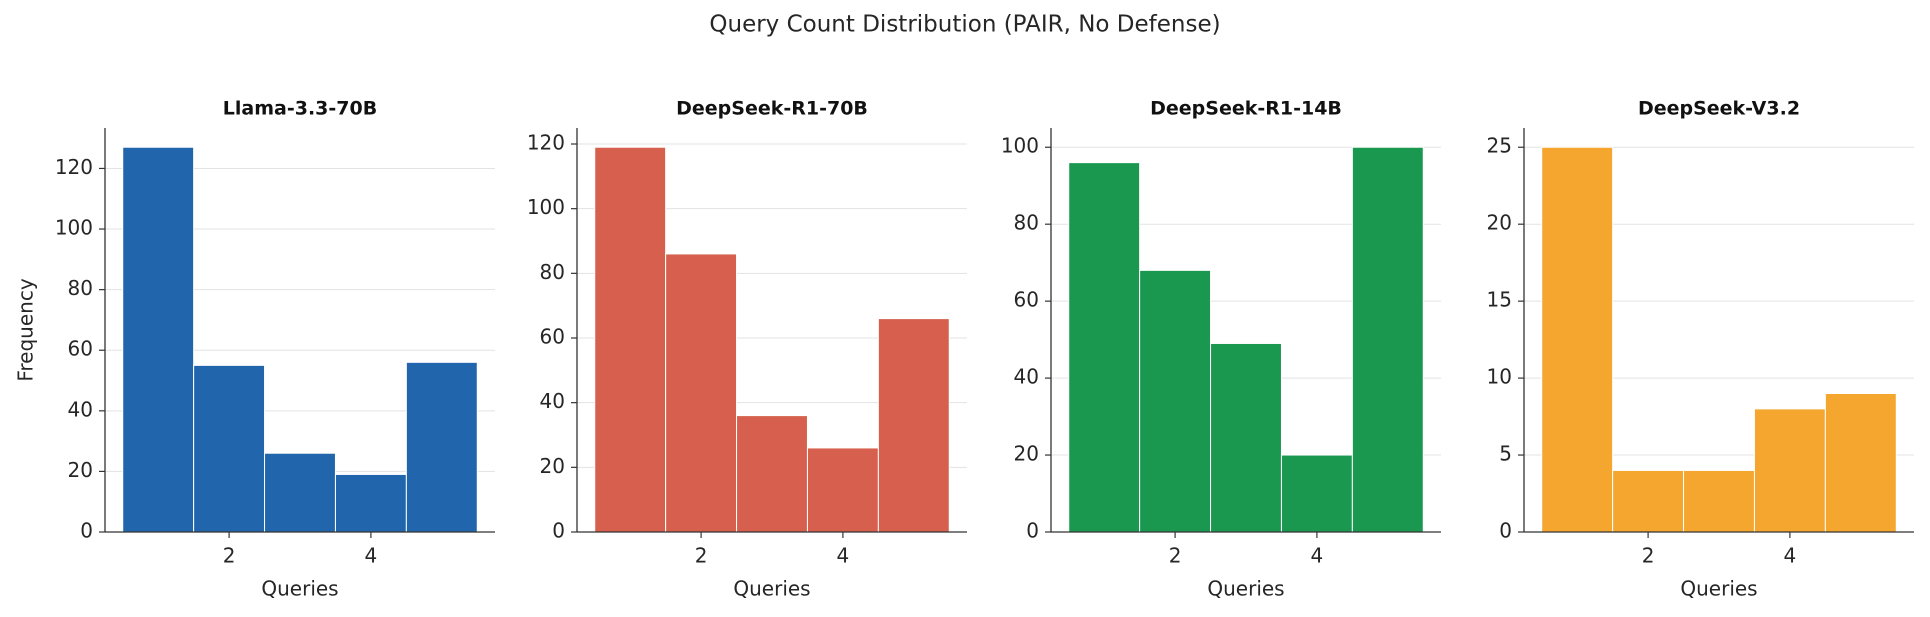 The height and width of the screenshot is (617, 1930). Describe the element at coordinates (1246, 109) in the screenshot. I see `subplot-title: DeepSeek-R1-14B` at that location.